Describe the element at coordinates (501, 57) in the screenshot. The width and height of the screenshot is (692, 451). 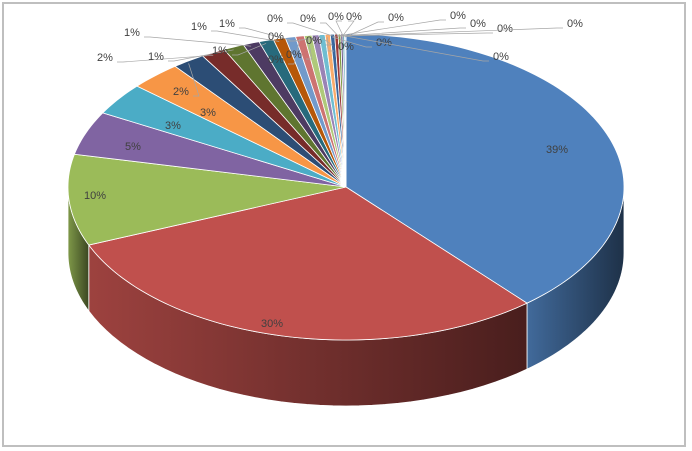
I see `slice-label-extra-4: 0%` at that location.